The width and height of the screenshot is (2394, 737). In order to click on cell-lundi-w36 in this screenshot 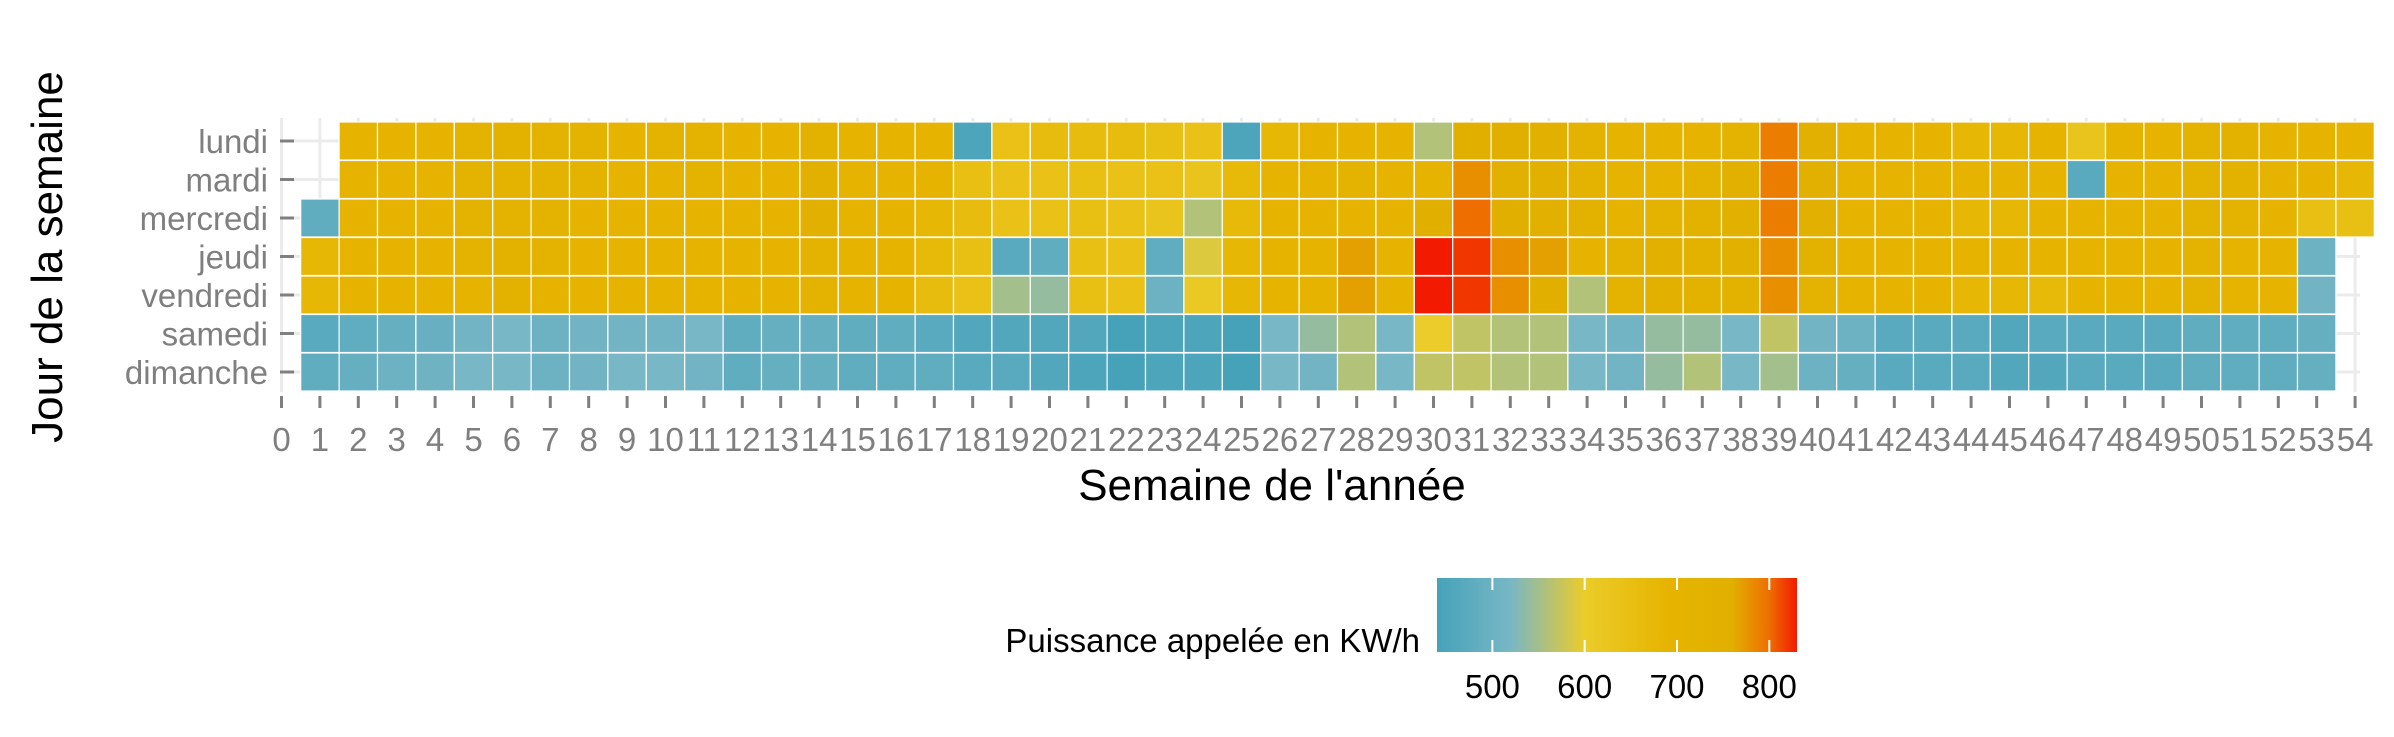, I will do `click(1664, 141)`.